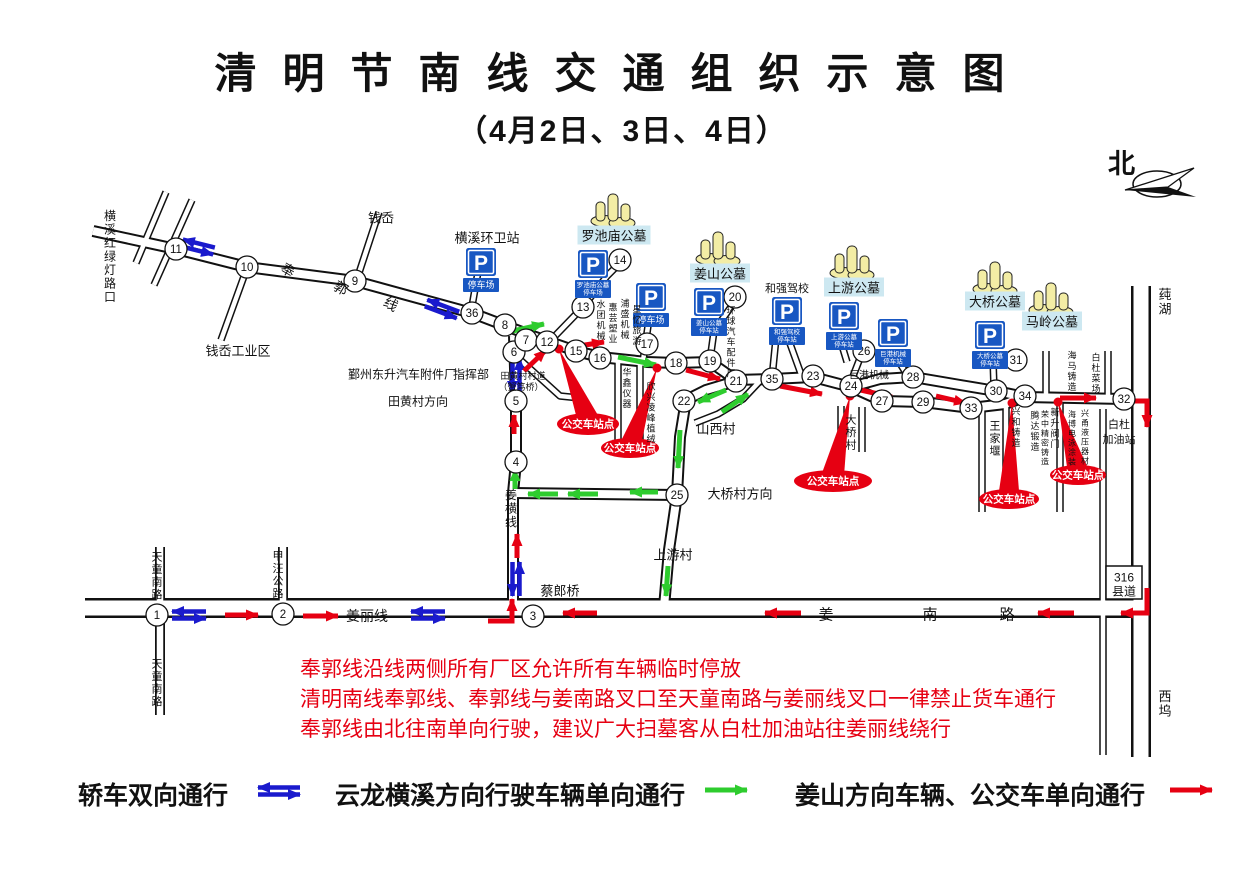  I want to click on svg-text: 线, so click(391, 304).